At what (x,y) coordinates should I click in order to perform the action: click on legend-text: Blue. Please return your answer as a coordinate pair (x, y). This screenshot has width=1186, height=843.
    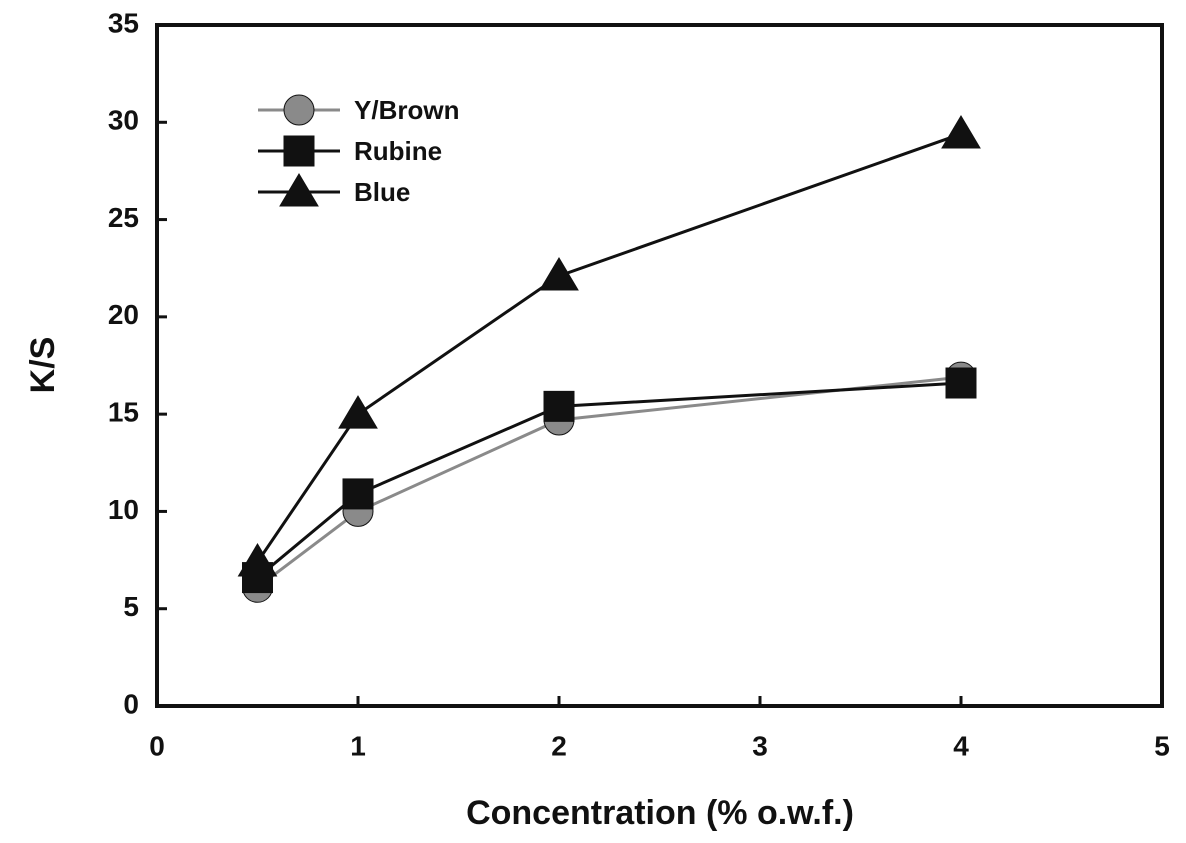
    Looking at the image, I should click on (382, 192).